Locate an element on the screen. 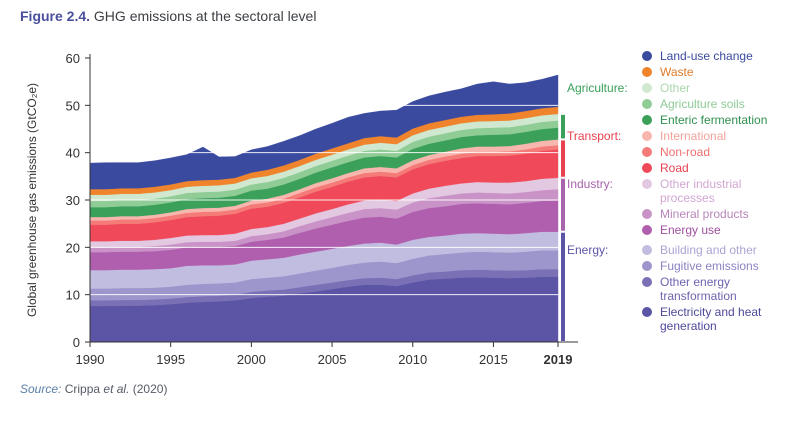 The image size is (806, 421). legend-label-mineral-products: Mineral products is located at coordinates (704, 214).